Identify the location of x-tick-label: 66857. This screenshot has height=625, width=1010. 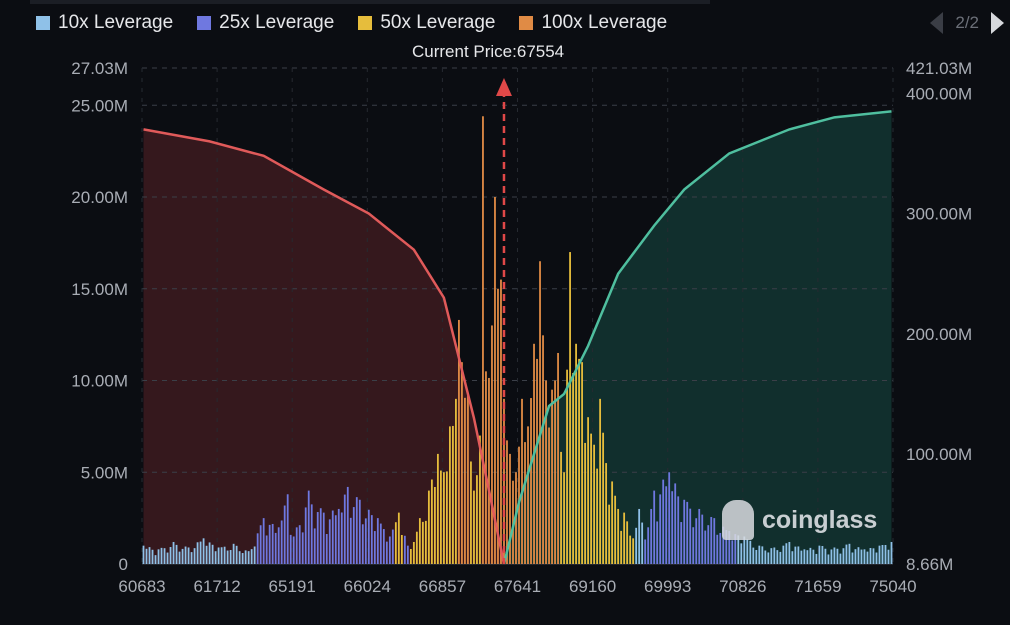
(442, 586).